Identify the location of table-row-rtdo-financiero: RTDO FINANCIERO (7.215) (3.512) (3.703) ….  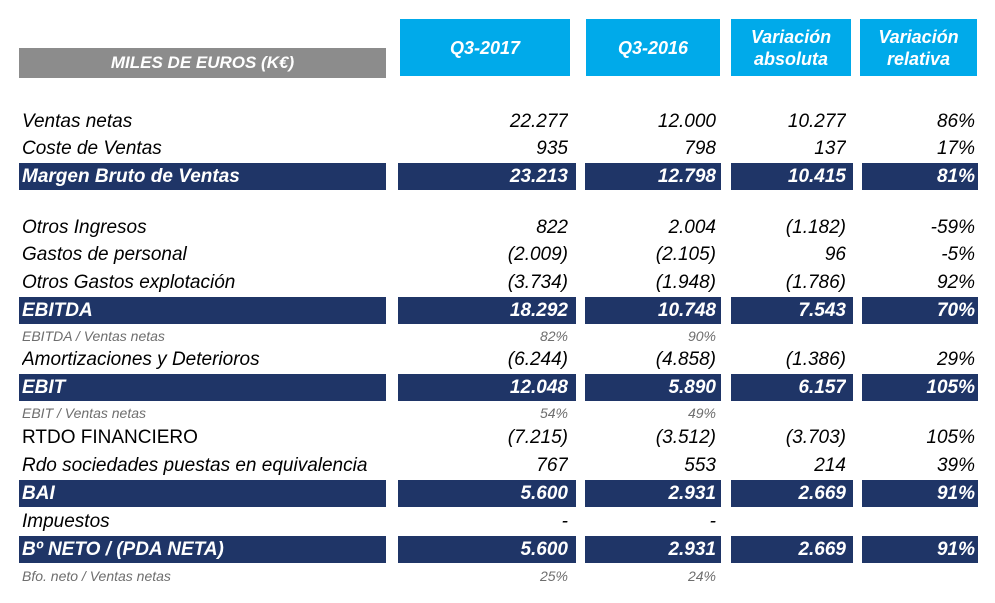
(497, 437).